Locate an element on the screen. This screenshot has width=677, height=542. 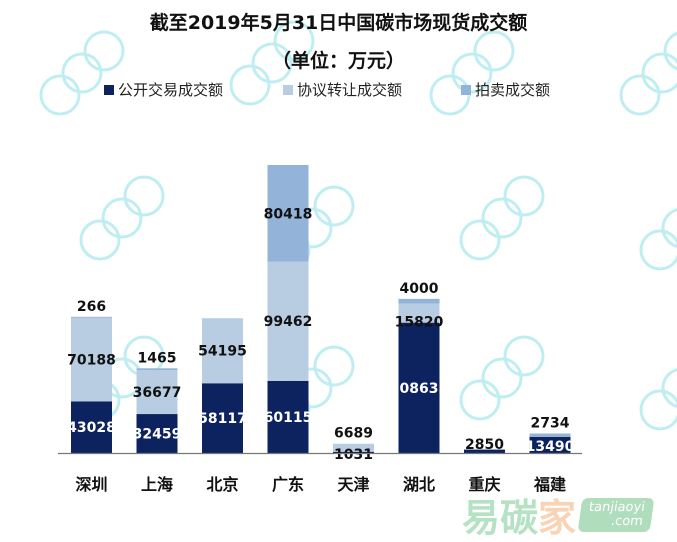
data-label-2-3: 80418 is located at coordinates (288, 214).